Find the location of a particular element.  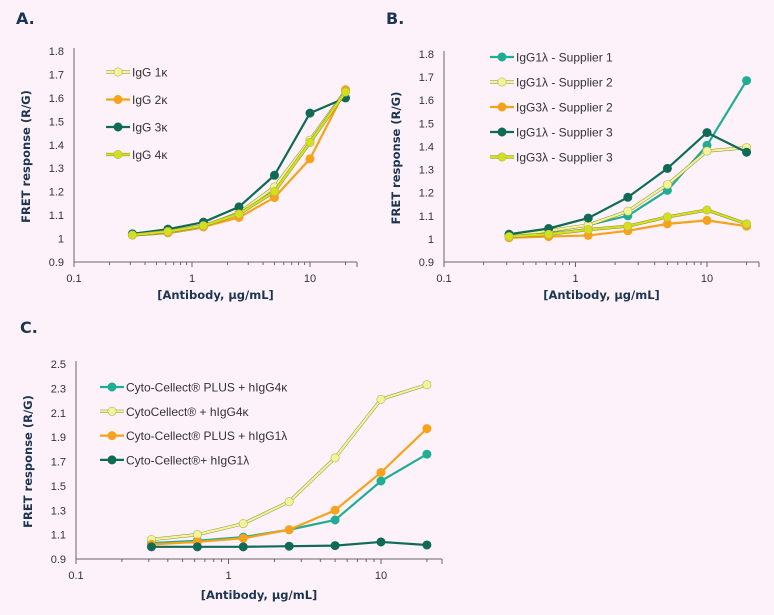

series-4: IgG3λ - Supplier 3 is located at coordinates (621, 196).